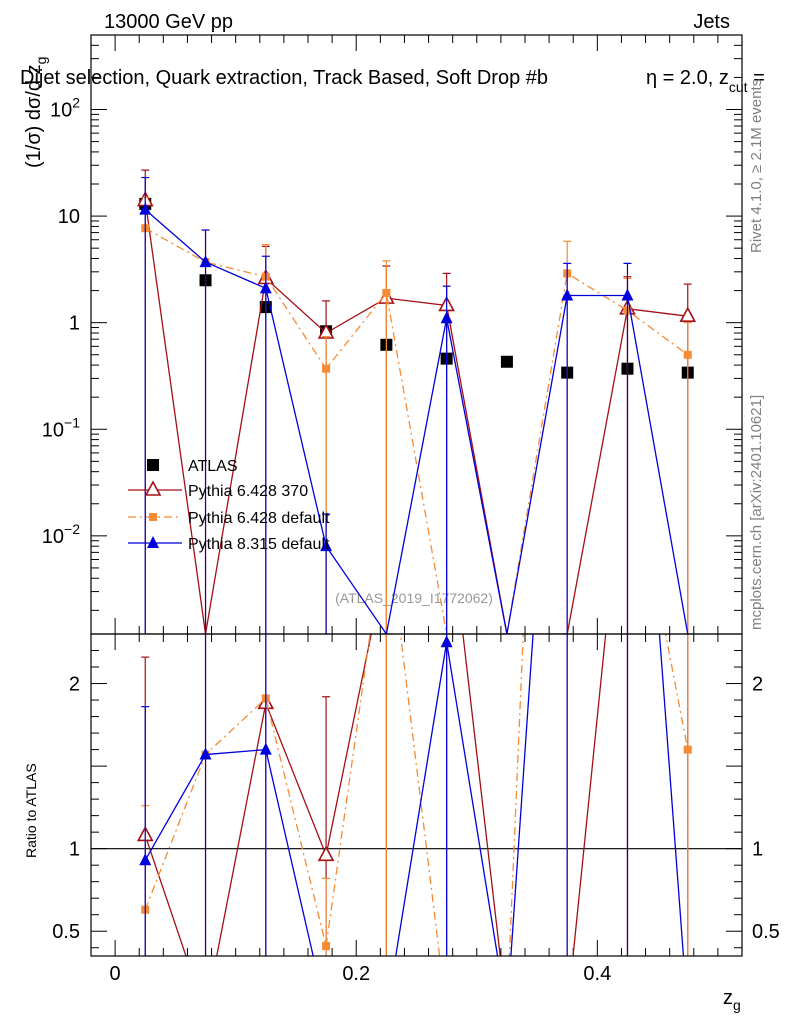 The height and width of the screenshot is (1024, 786). What do you see at coordinates (74, 324) in the screenshot?
I see `y-tick-label: 1` at bounding box center [74, 324].